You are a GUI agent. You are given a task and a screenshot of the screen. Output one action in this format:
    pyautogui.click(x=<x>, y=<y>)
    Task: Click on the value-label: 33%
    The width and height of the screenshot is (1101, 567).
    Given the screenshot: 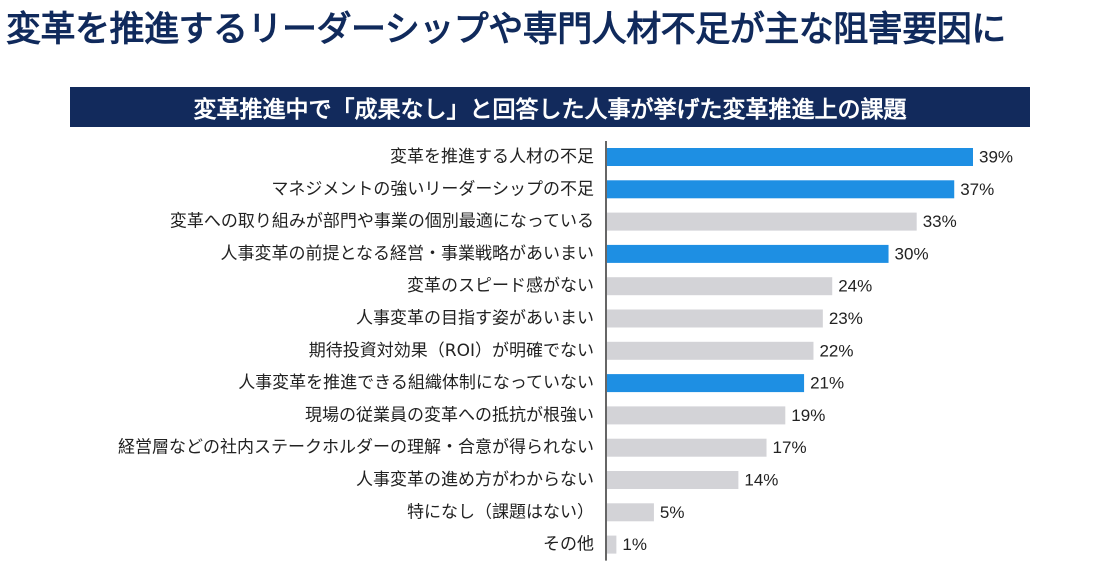 What is the action you would take?
    pyautogui.click(x=940, y=221)
    